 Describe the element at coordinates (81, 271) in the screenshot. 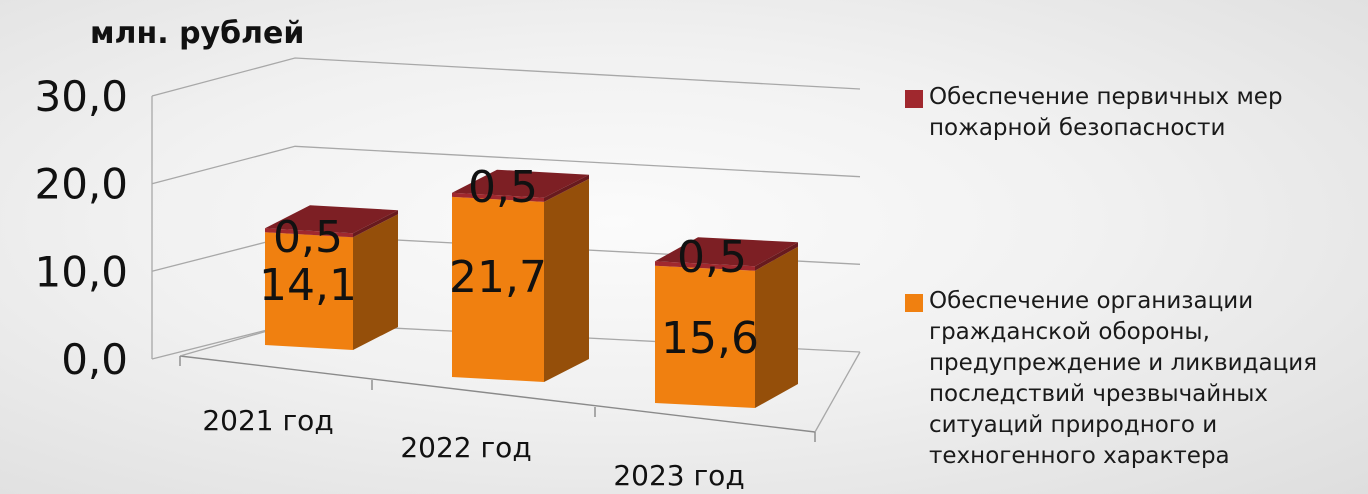

I see `y-tick-label: 10,0` at that location.